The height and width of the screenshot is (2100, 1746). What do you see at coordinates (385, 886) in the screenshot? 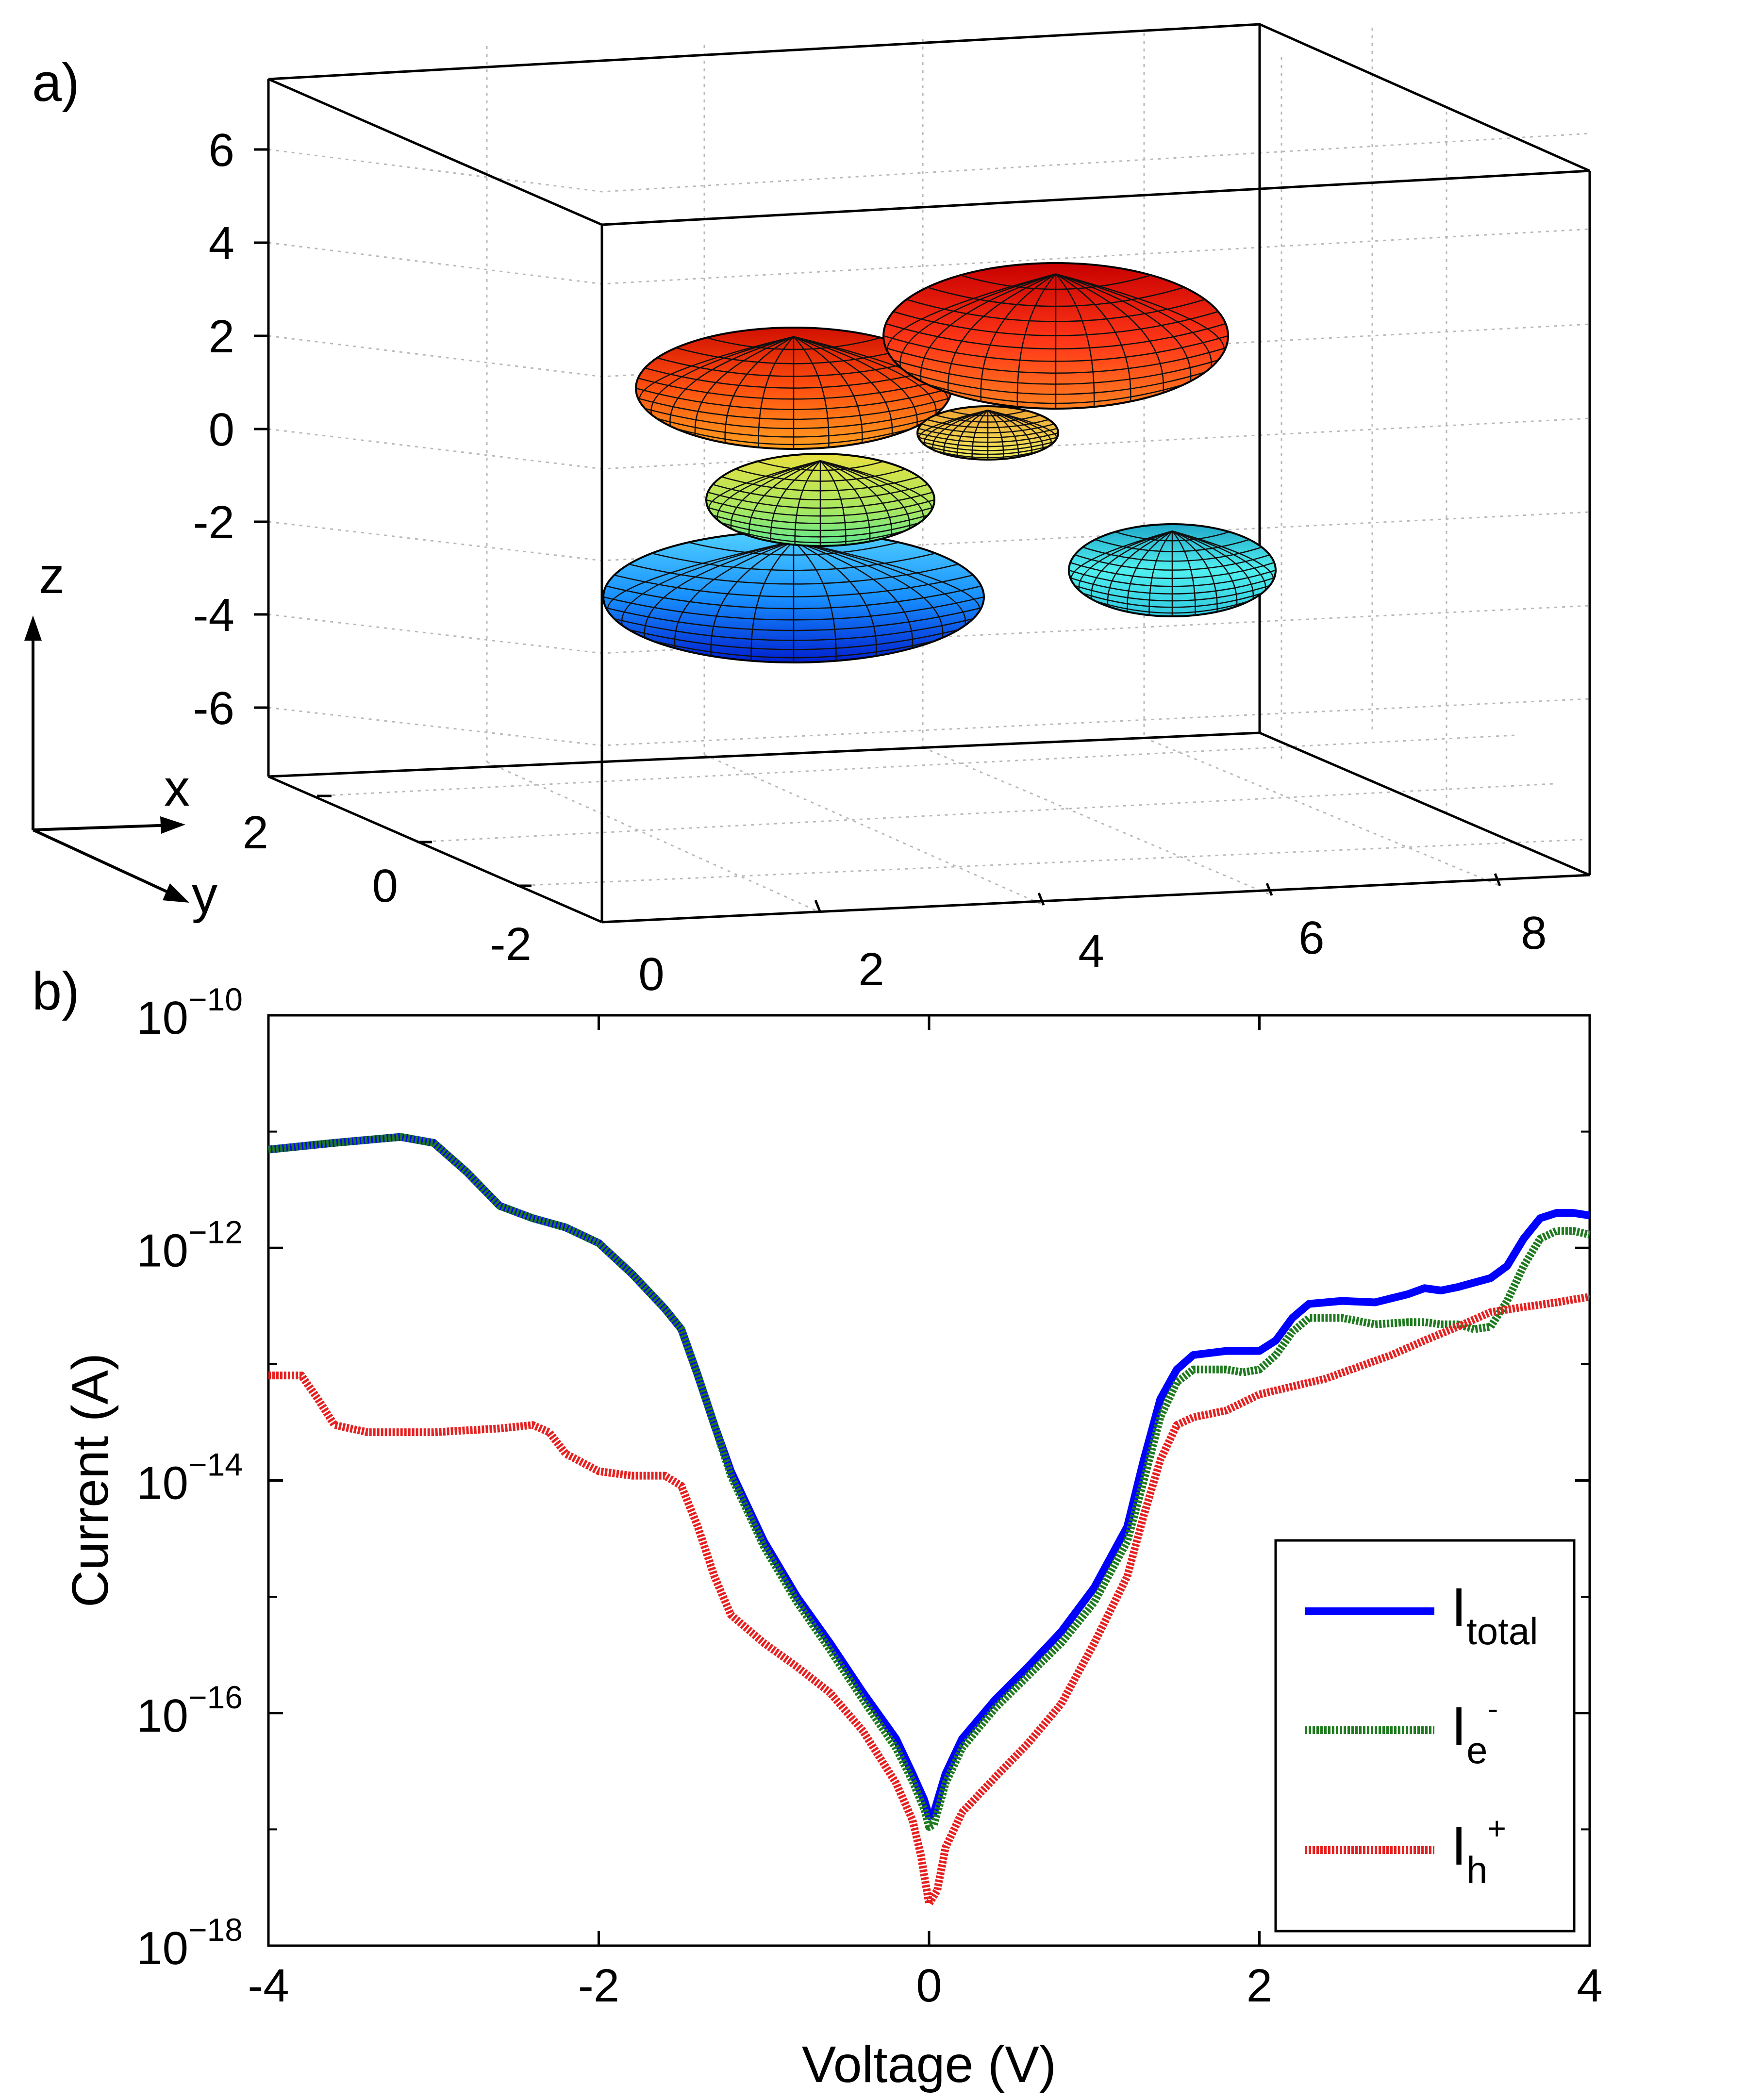
I see `y-tick-label: 0` at bounding box center [385, 886].